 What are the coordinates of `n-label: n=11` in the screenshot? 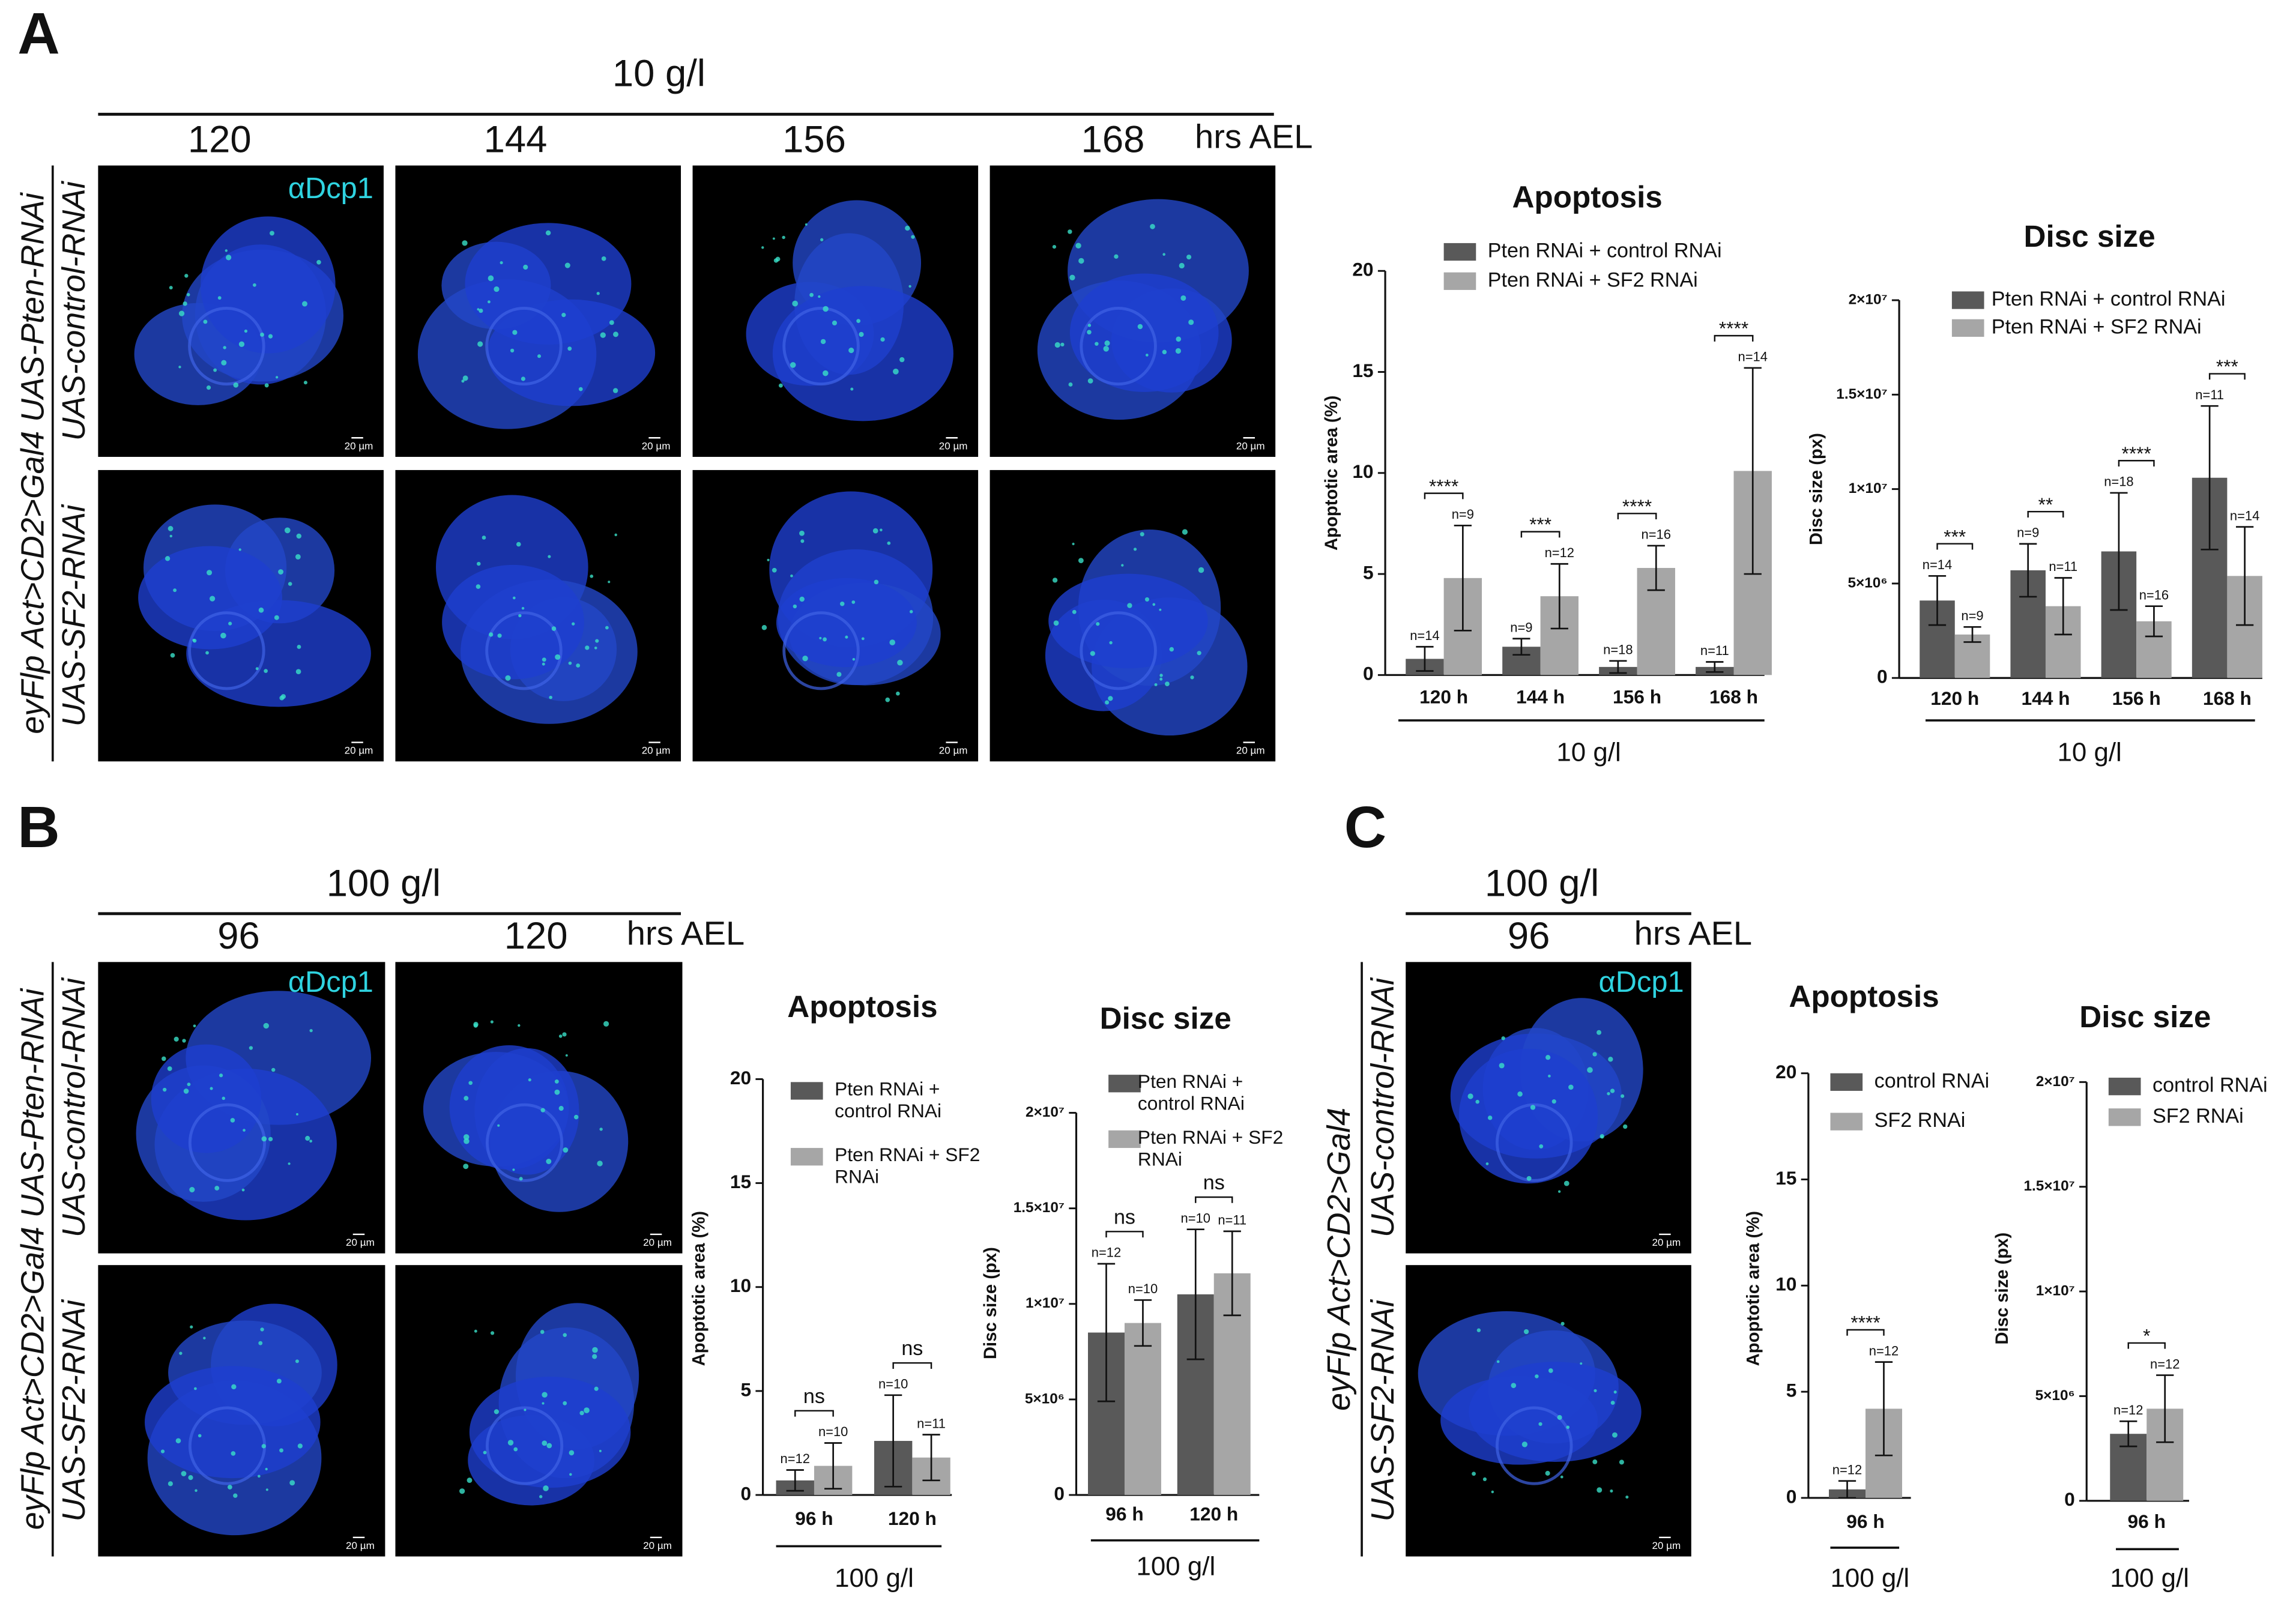 It's located at (931, 1423).